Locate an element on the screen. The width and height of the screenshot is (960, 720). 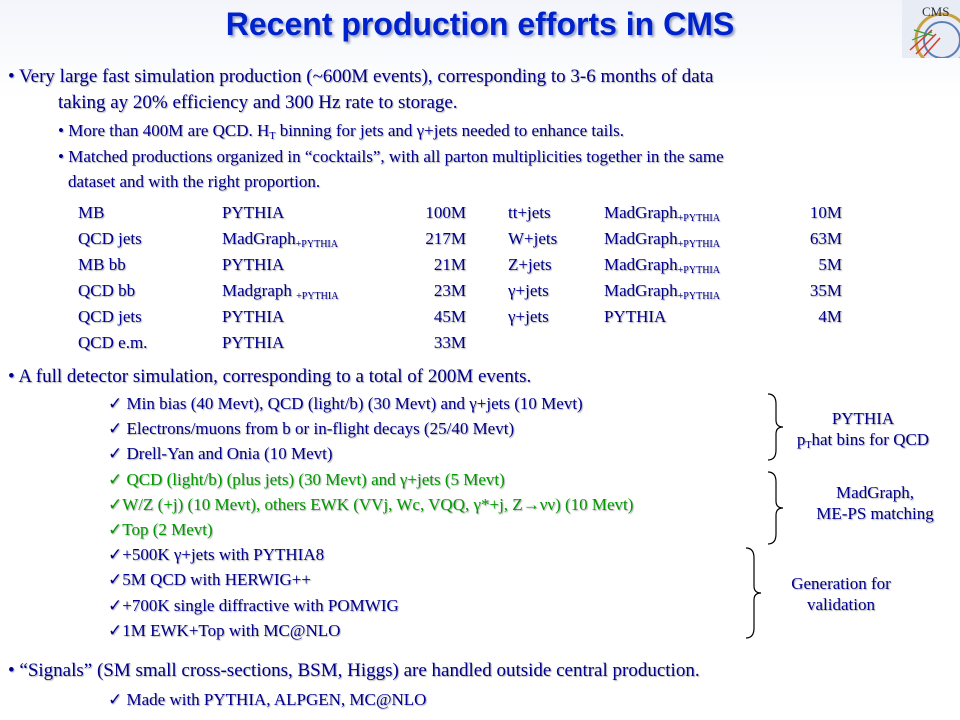
sample-name: MB is located at coordinates (91, 212).